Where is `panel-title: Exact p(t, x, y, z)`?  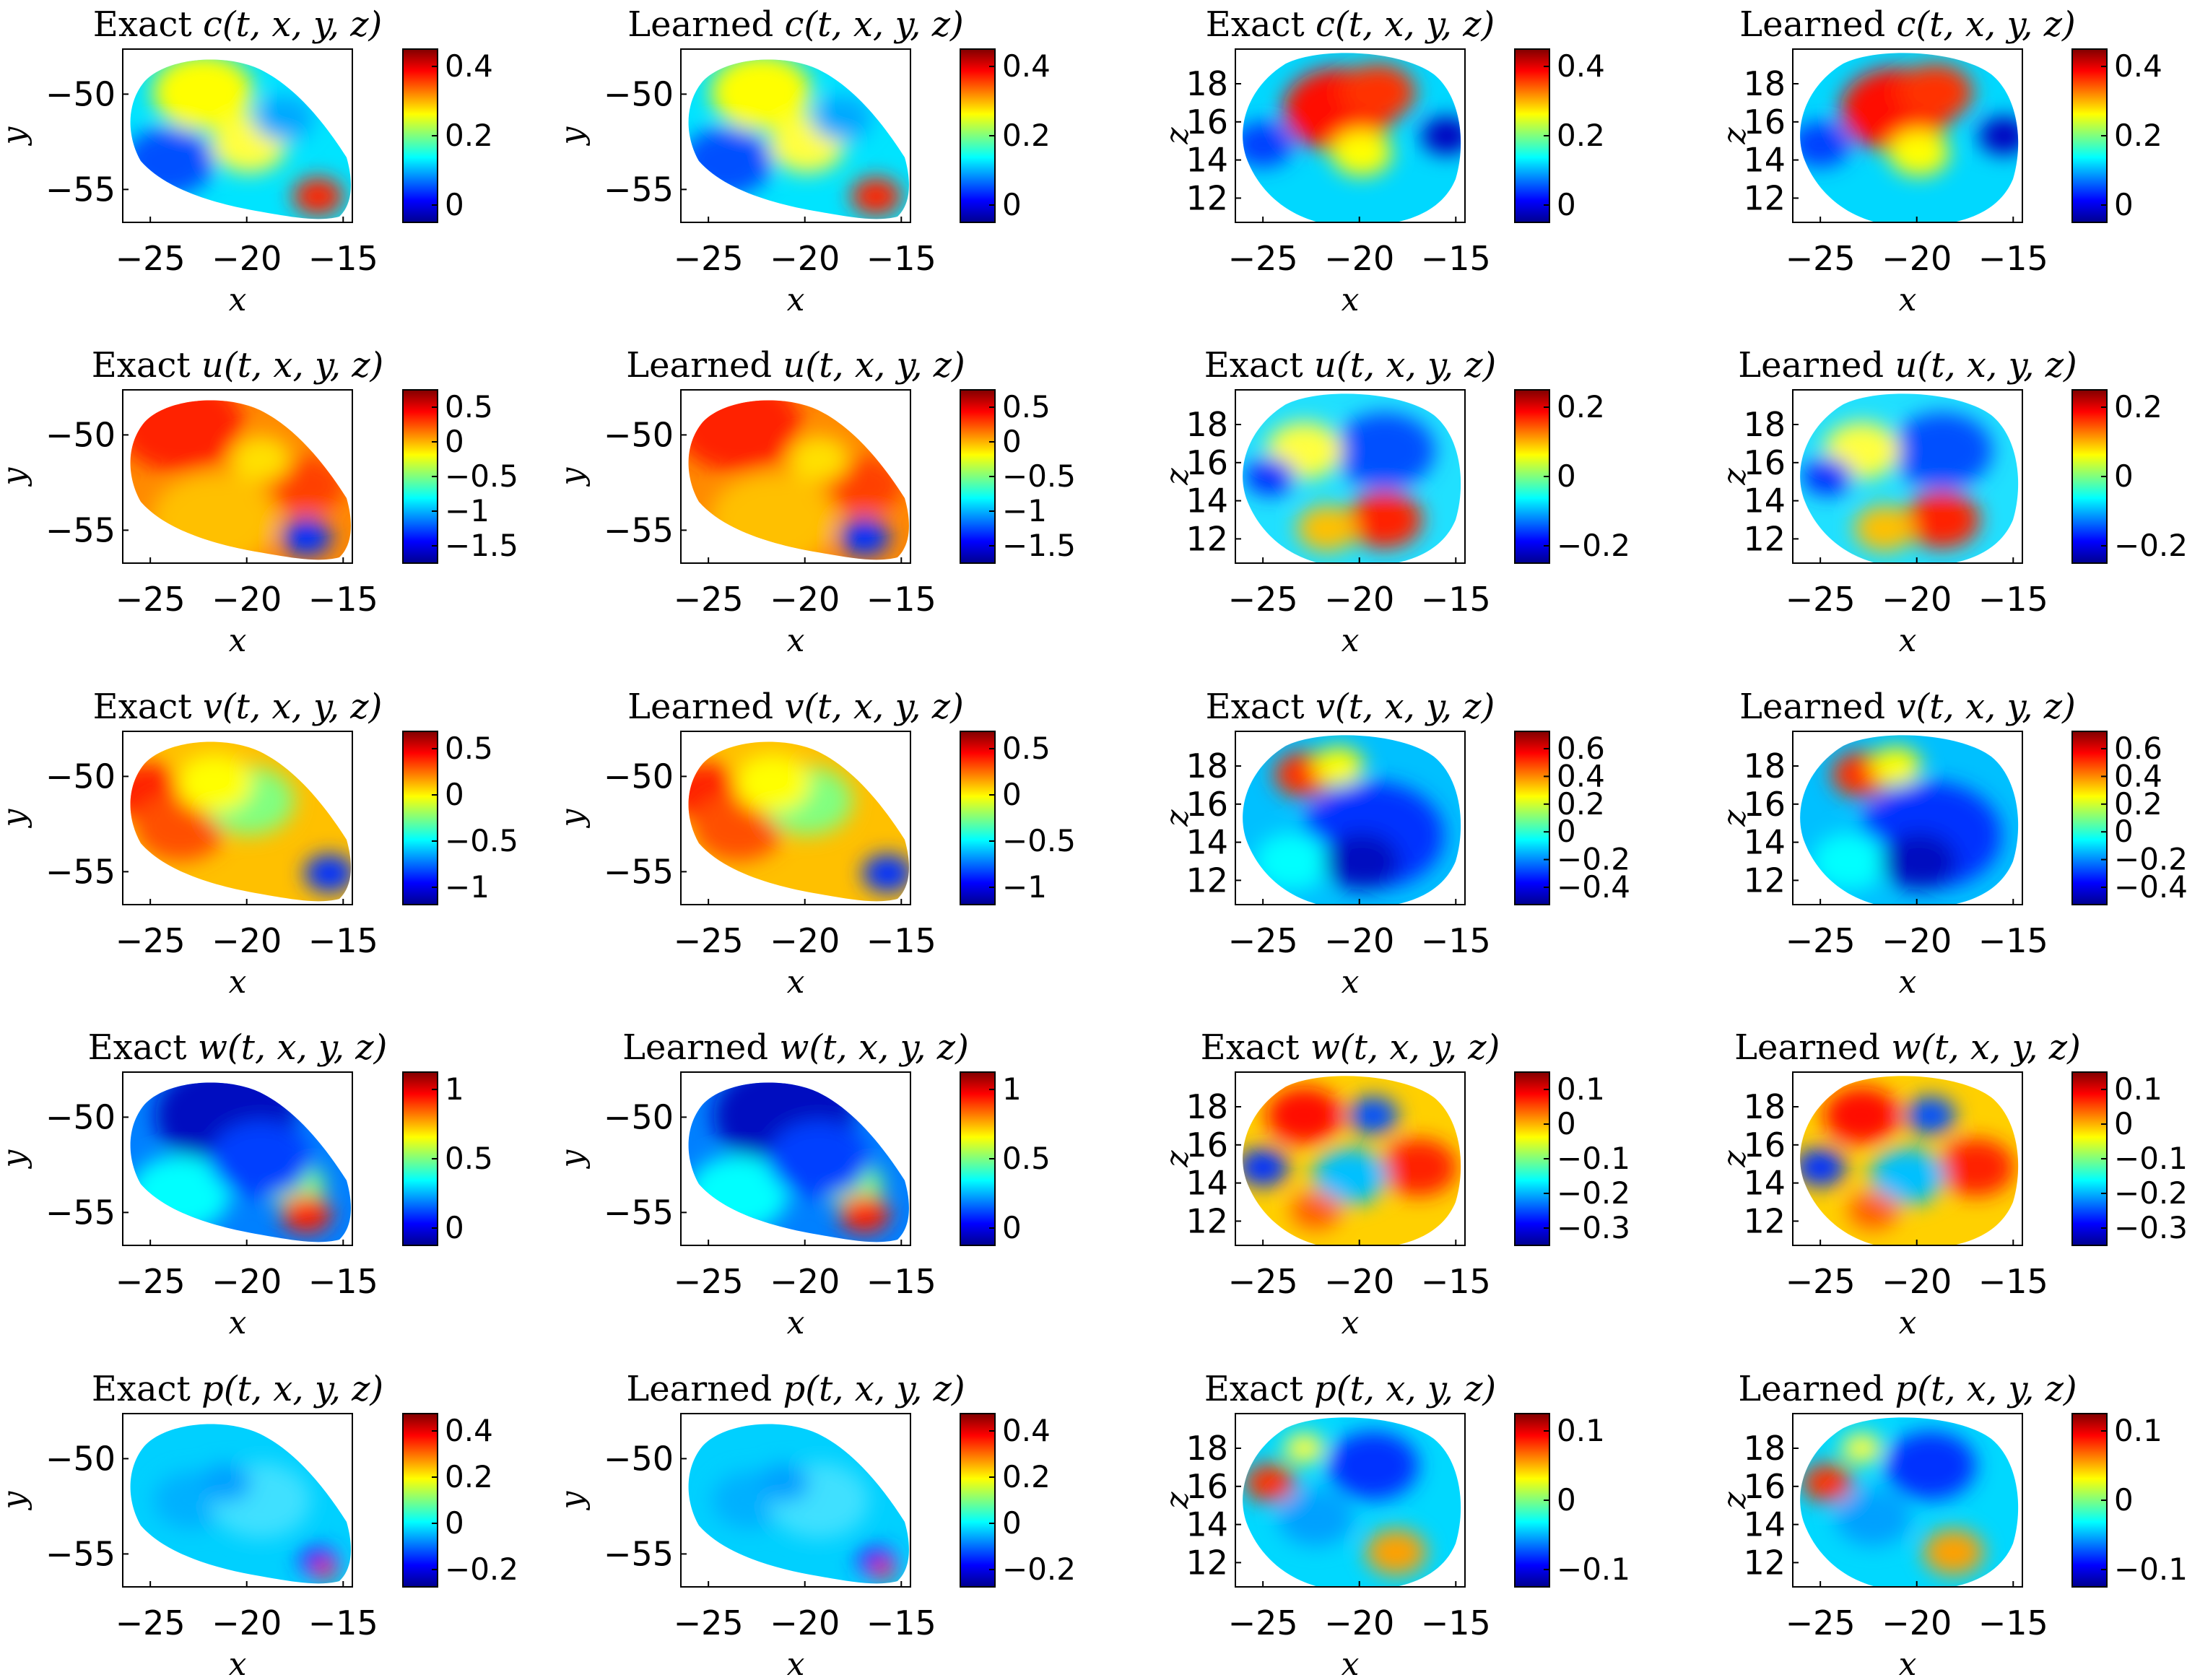 panel-title: Exact p(t, x, y, z) is located at coordinates (237, 1389).